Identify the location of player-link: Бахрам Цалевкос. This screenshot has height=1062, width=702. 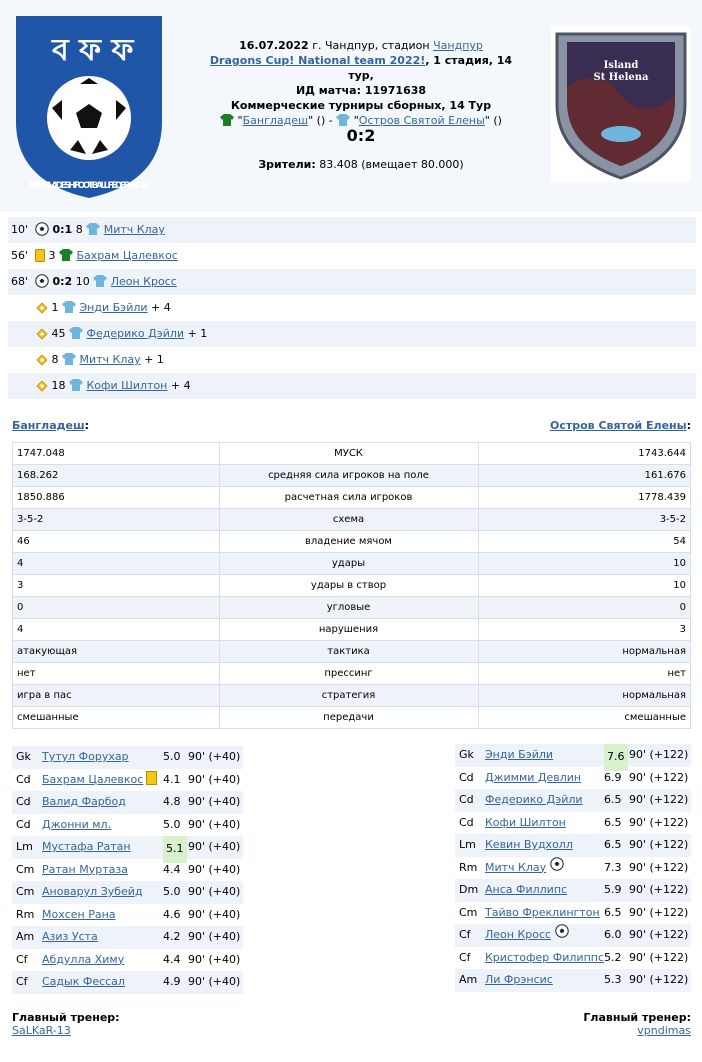
(93, 779).